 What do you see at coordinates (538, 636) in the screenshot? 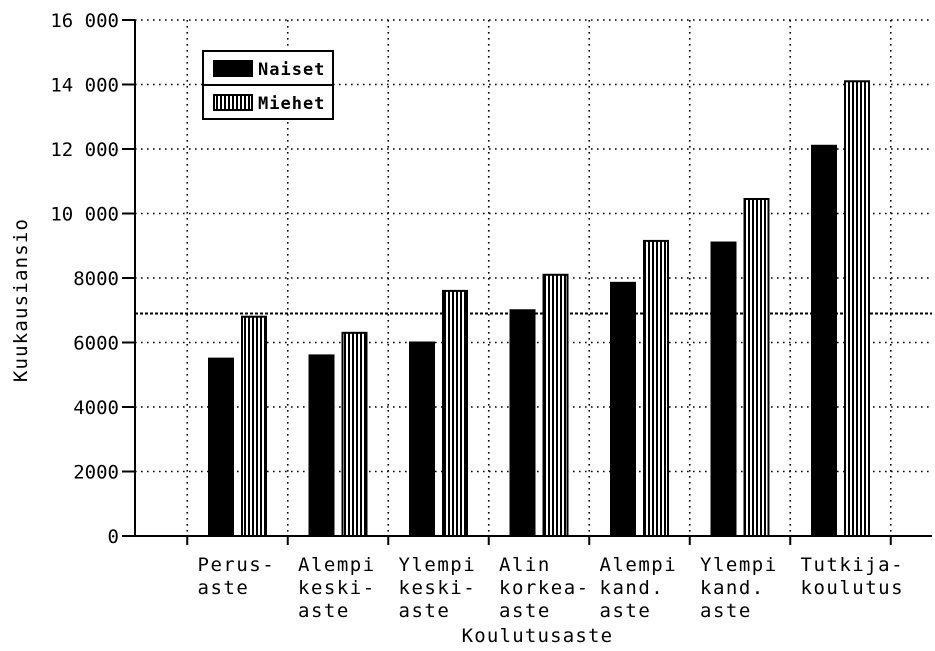
I see `x-axis-title: Koulutusaste` at bounding box center [538, 636].